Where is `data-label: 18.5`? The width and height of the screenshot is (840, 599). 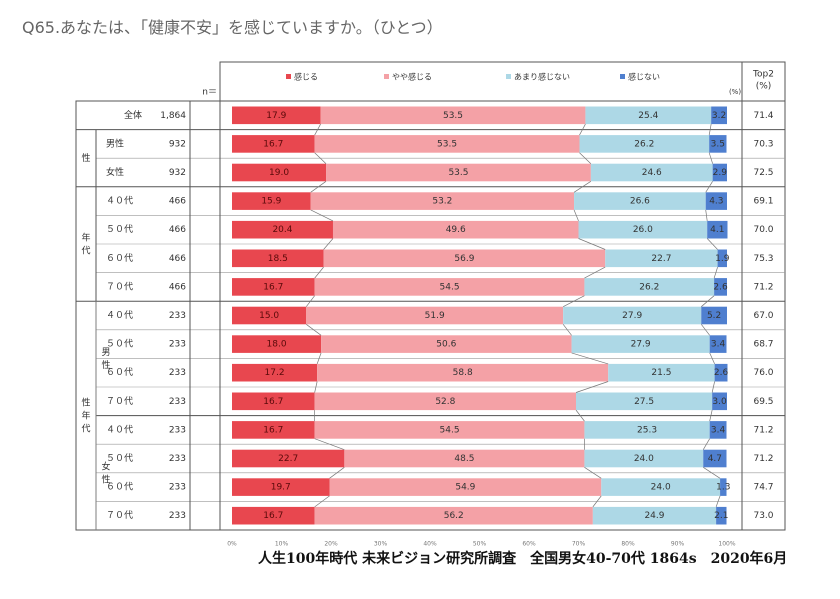 data-label: 18.5 is located at coordinates (278, 259).